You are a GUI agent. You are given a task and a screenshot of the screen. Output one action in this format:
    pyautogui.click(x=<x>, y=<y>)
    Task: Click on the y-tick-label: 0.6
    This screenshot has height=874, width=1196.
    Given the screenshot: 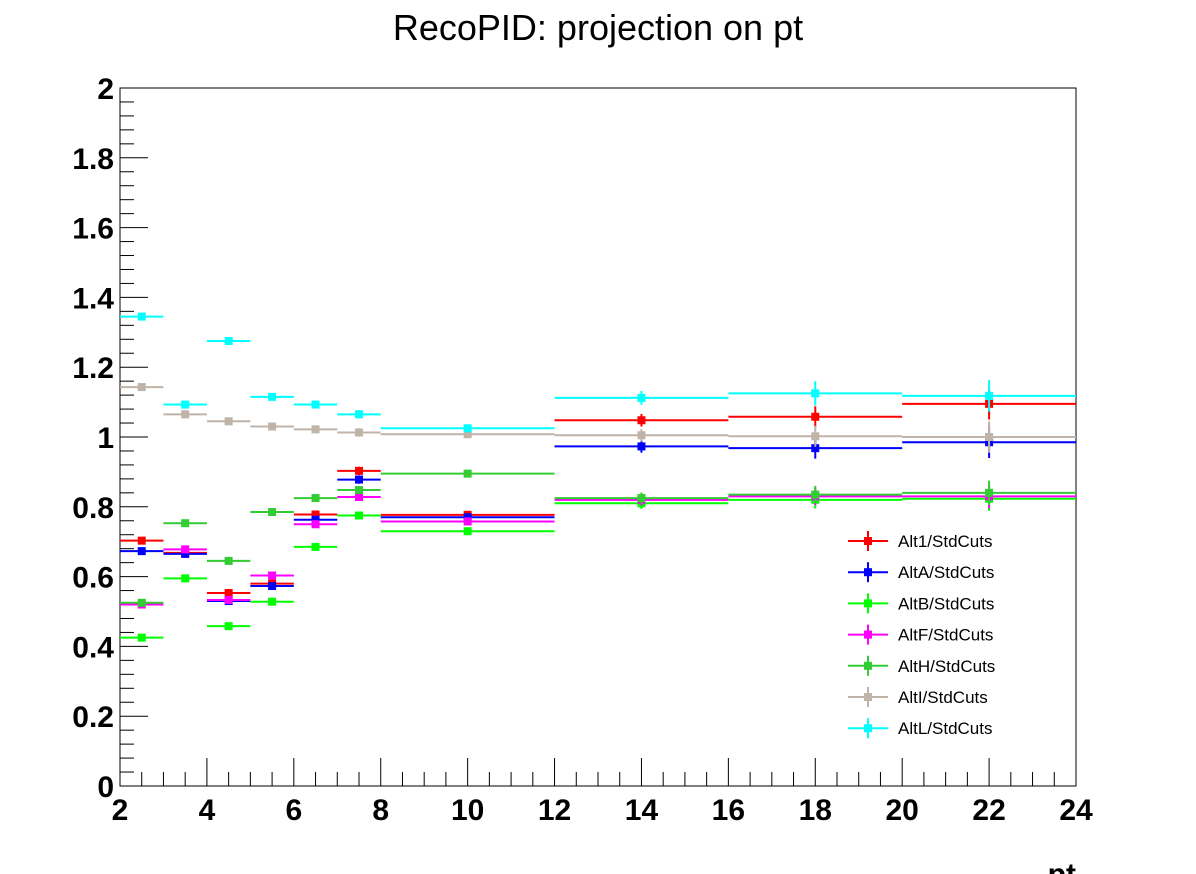 What is the action you would take?
    pyautogui.click(x=93, y=578)
    